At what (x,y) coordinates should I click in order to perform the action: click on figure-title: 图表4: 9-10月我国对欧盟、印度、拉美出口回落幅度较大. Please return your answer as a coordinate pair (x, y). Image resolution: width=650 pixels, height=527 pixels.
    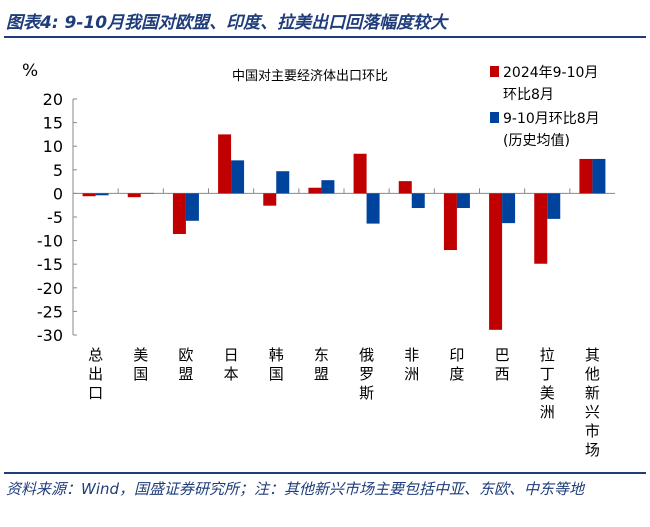
    Looking at the image, I should click on (227, 23).